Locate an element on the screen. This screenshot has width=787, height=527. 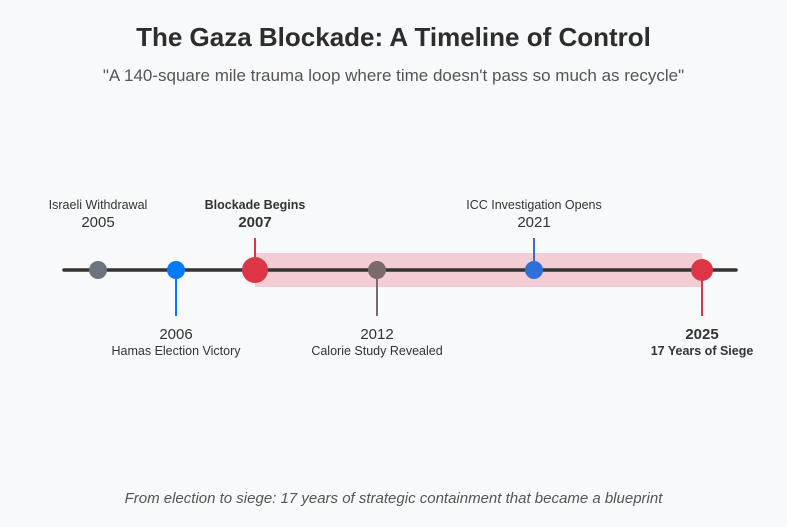
event-marker-election is located at coordinates (176, 270).